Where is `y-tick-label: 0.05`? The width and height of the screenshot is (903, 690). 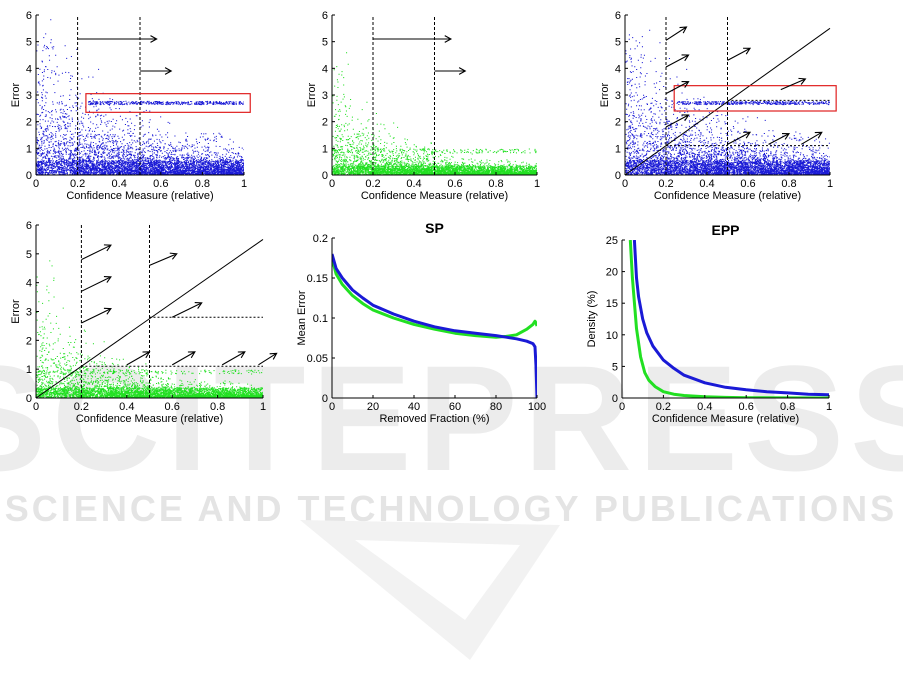
y-tick-label: 0.05 is located at coordinates (317, 359).